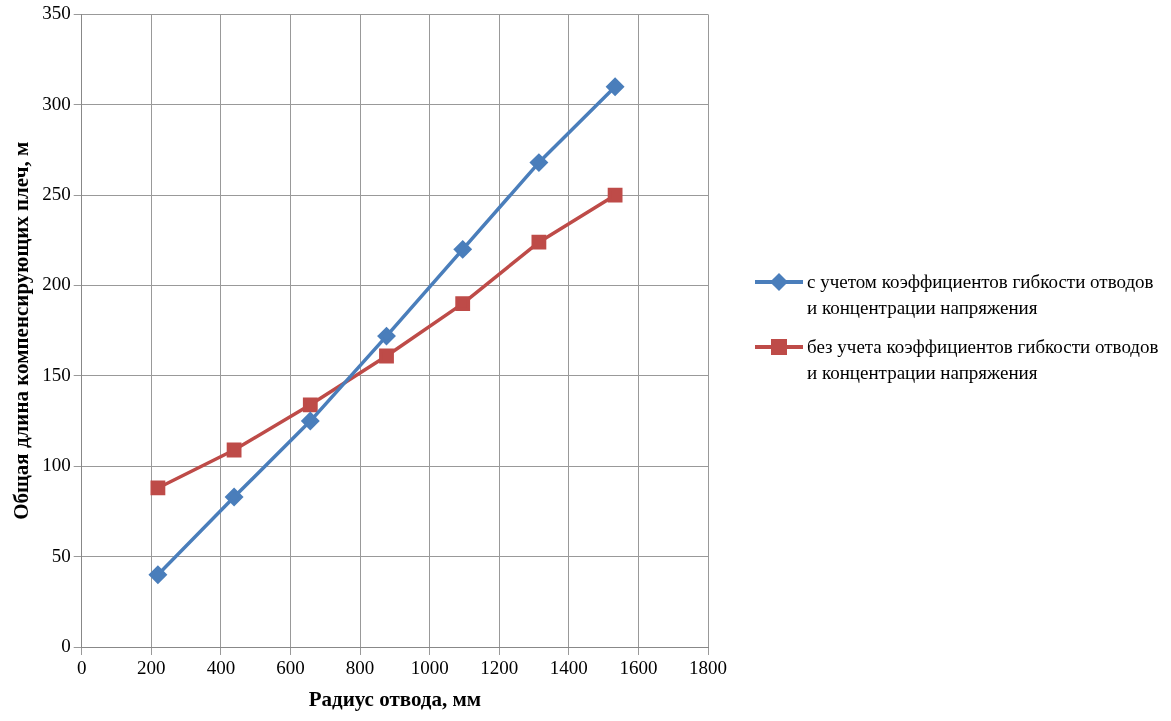  I want to click on y-tick-label: 250, so click(56, 194).